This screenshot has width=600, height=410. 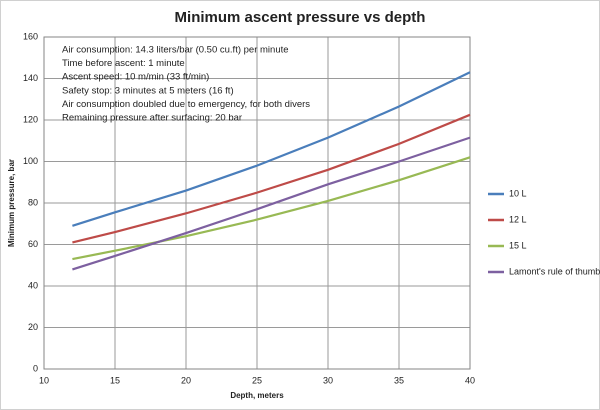 I want to click on y-tick-label: 80, so click(x=33, y=202).